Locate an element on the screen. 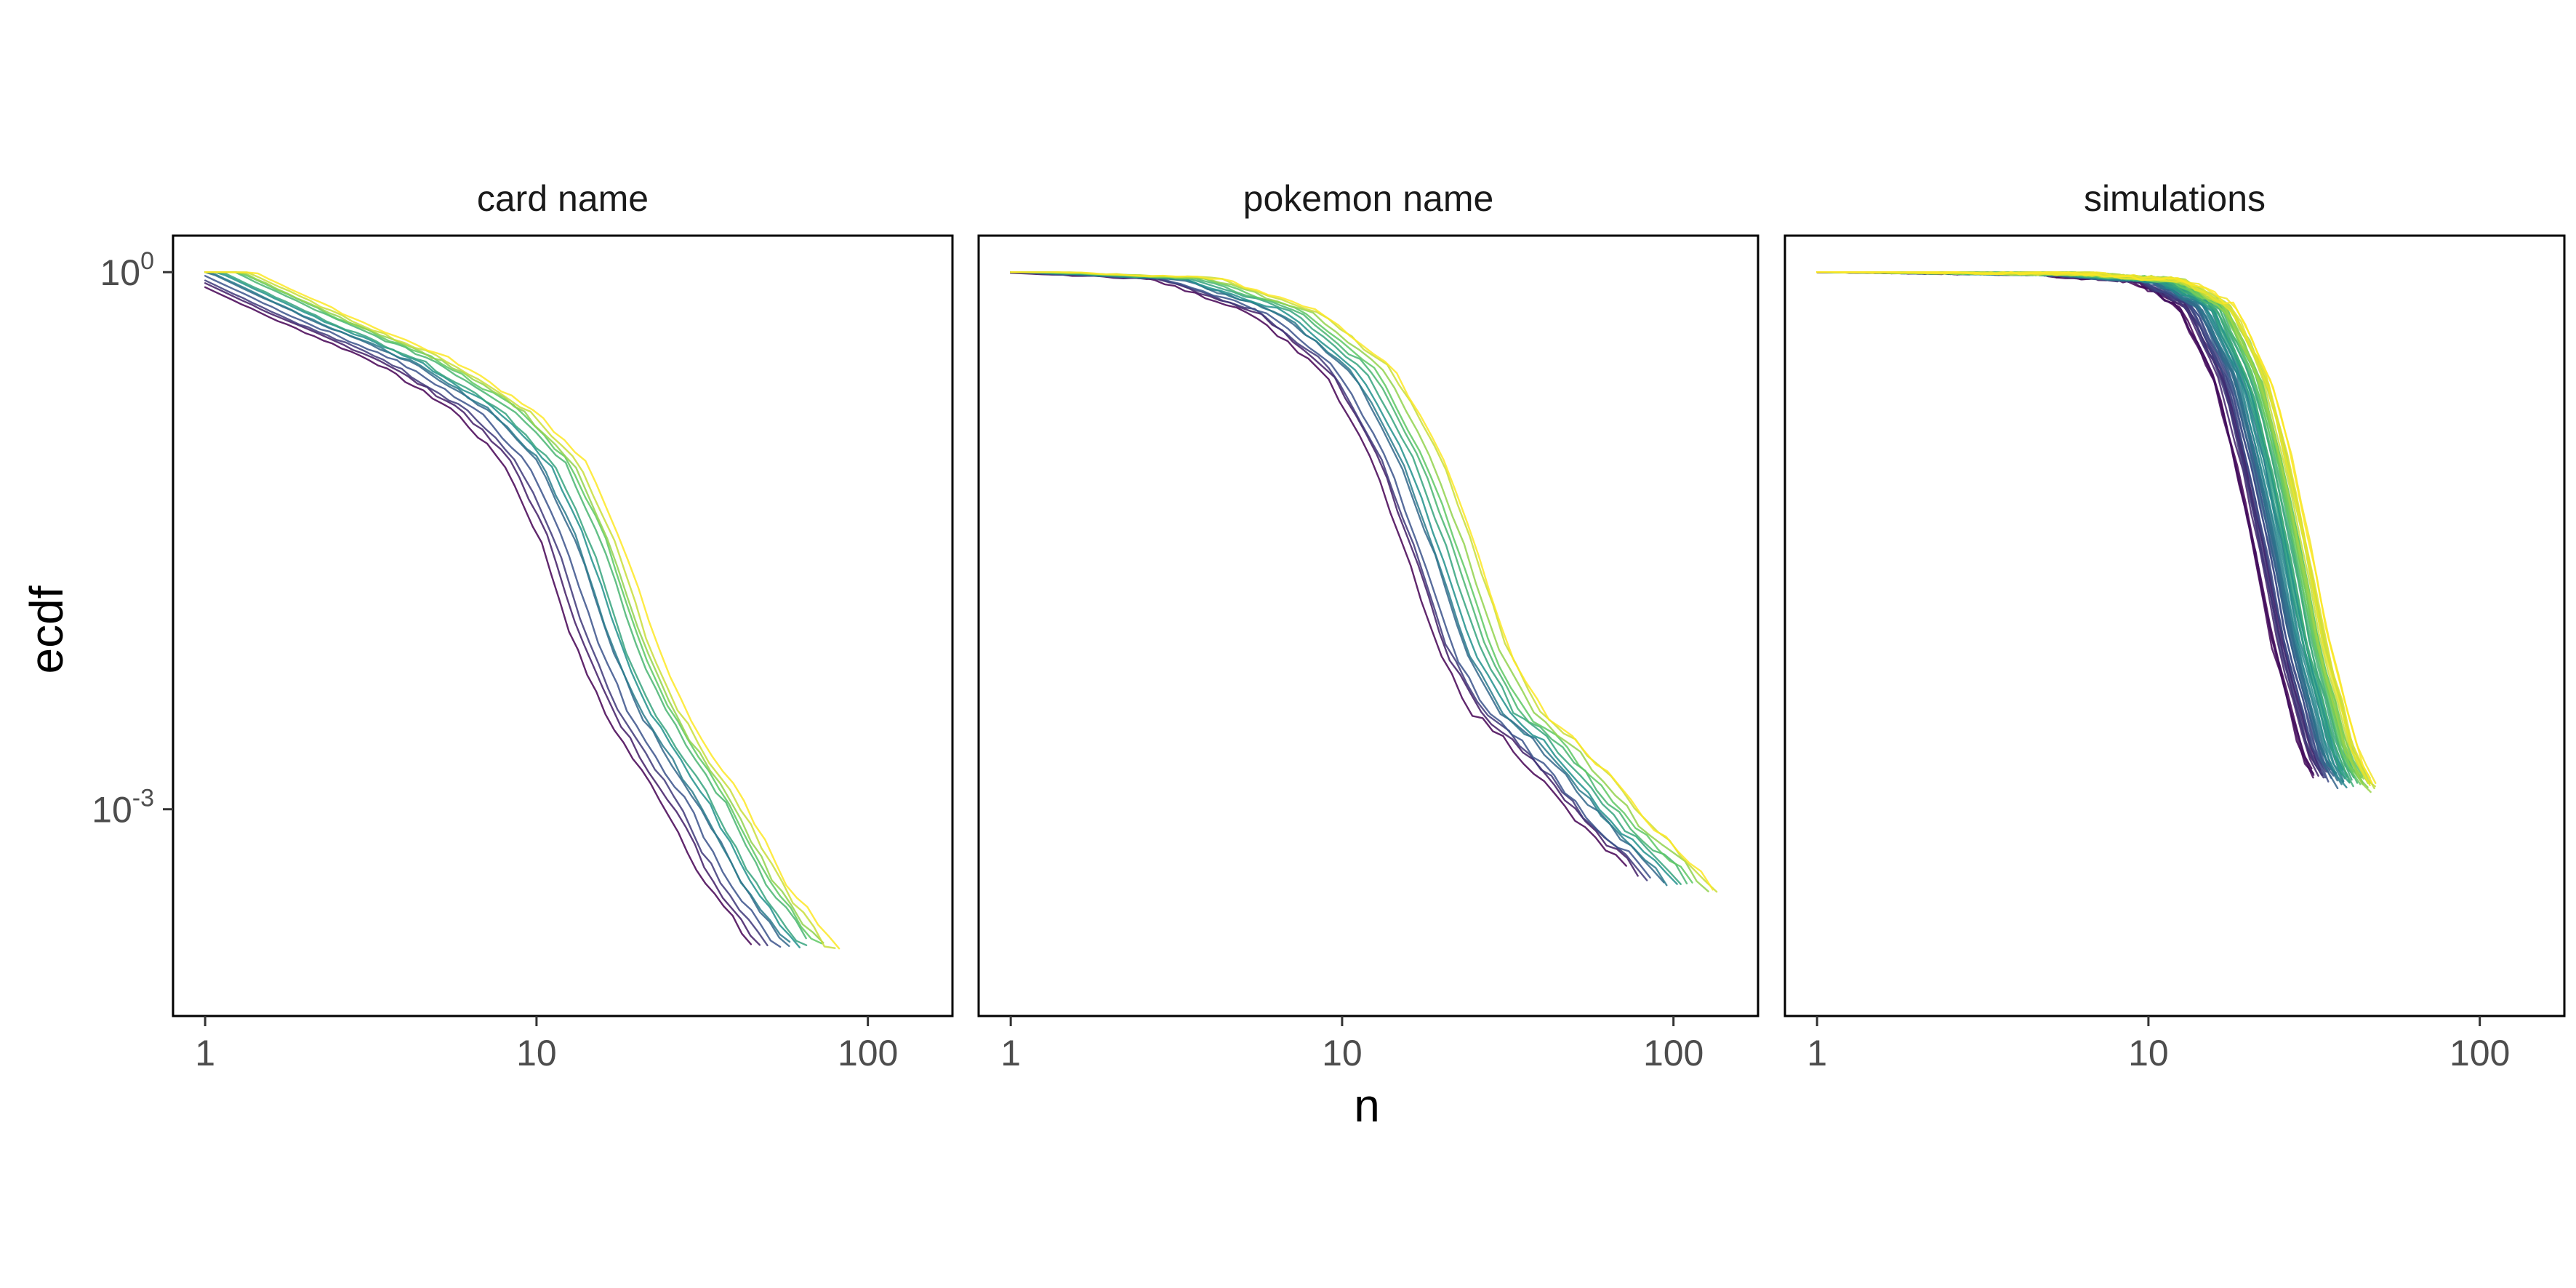 Image resolution: width=2576 pixels, height=1288 pixels. y-tick-label: 10⁰ is located at coordinates (127, 270).